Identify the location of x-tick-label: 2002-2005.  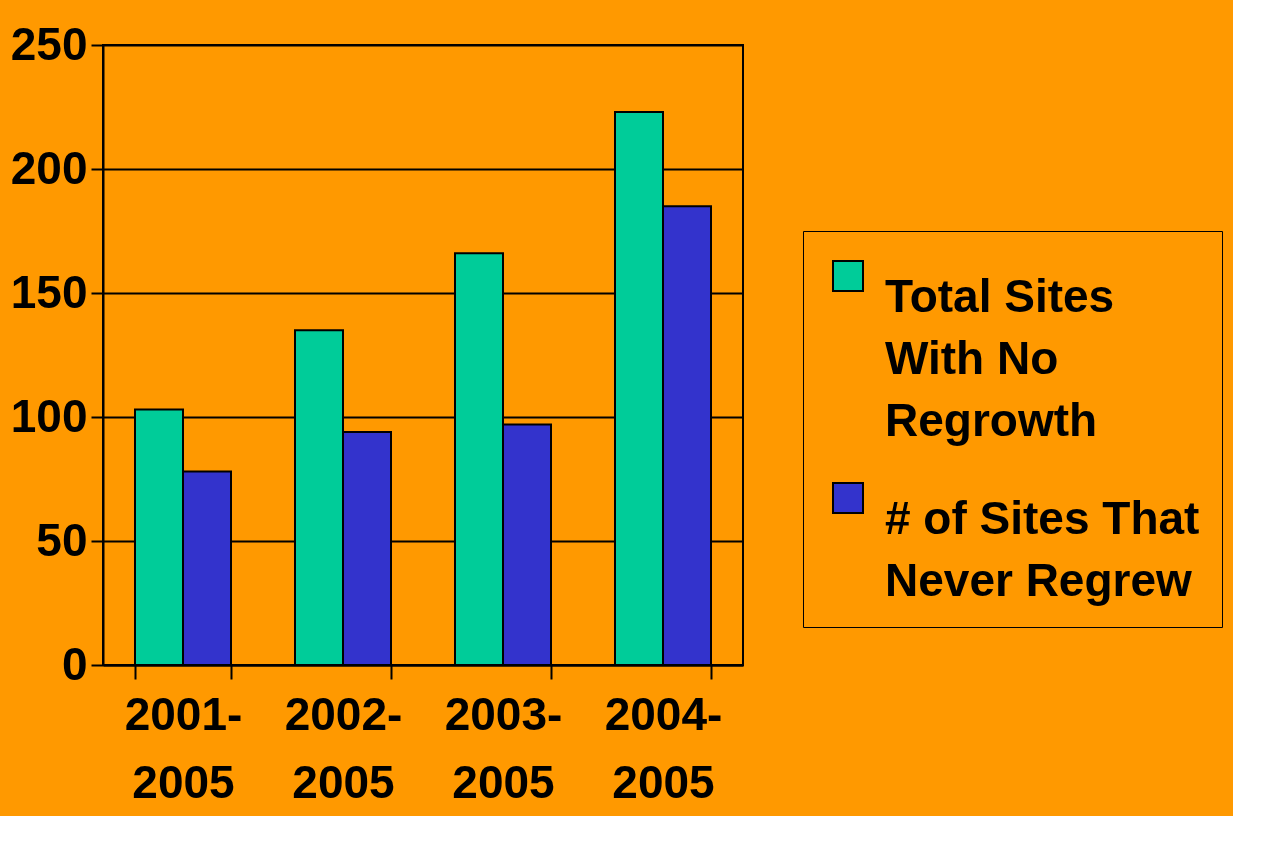
(343, 747).